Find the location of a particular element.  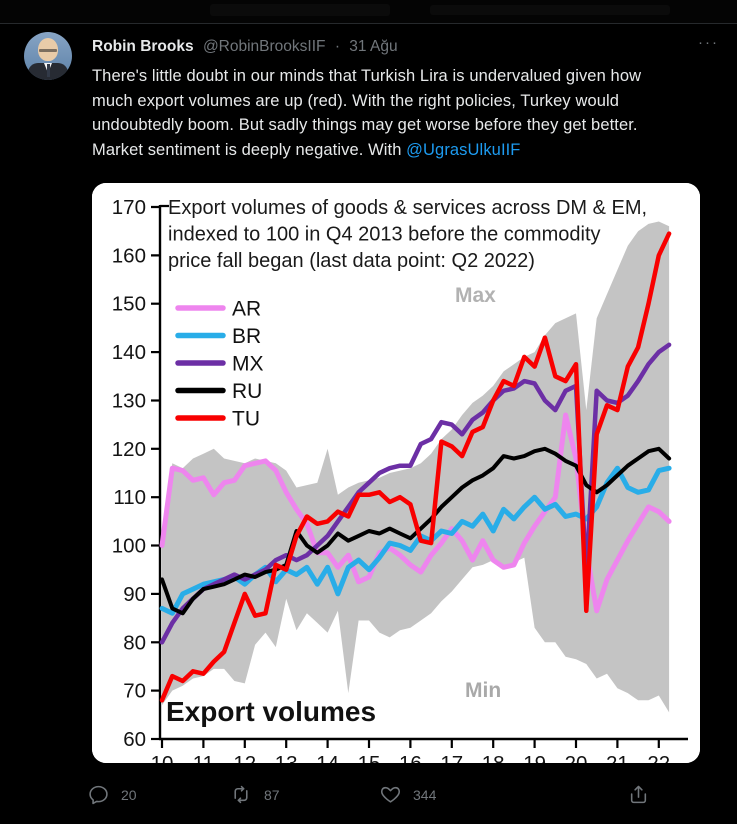

top-bar is located at coordinates (368, 12).